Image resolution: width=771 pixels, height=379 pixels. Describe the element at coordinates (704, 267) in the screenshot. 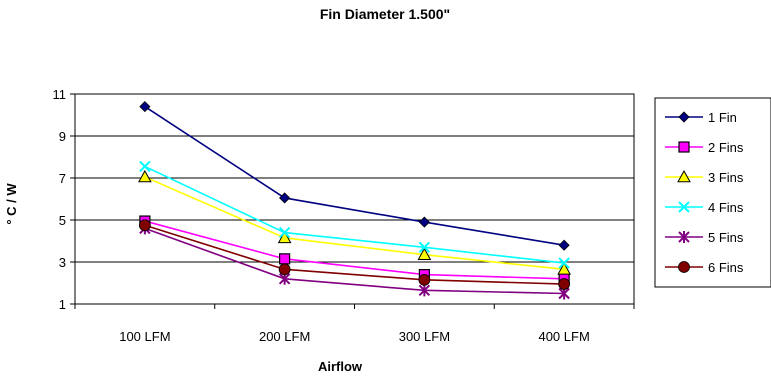

I see `legend-item: 6 Fins` at that location.